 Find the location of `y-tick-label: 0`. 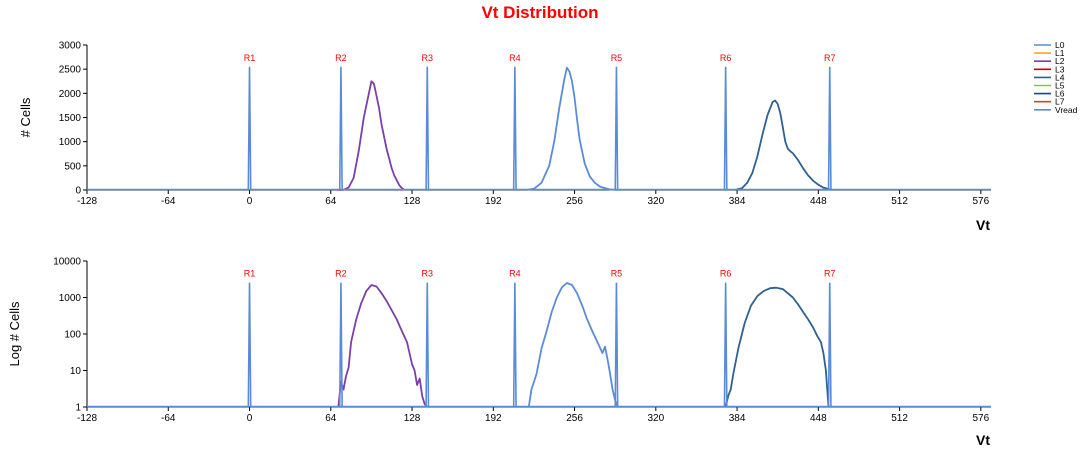

y-tick-label: 0 is located at coordinates (78, 191).